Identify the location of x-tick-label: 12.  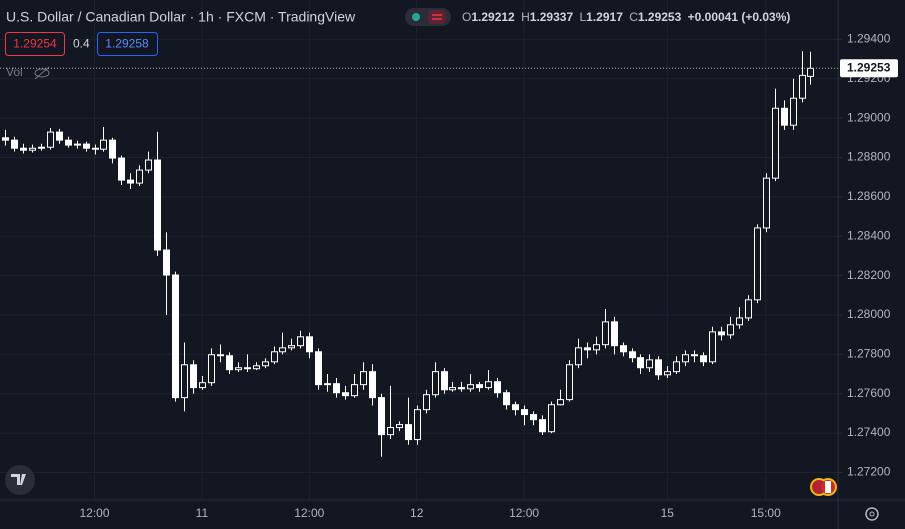
(417, 513).